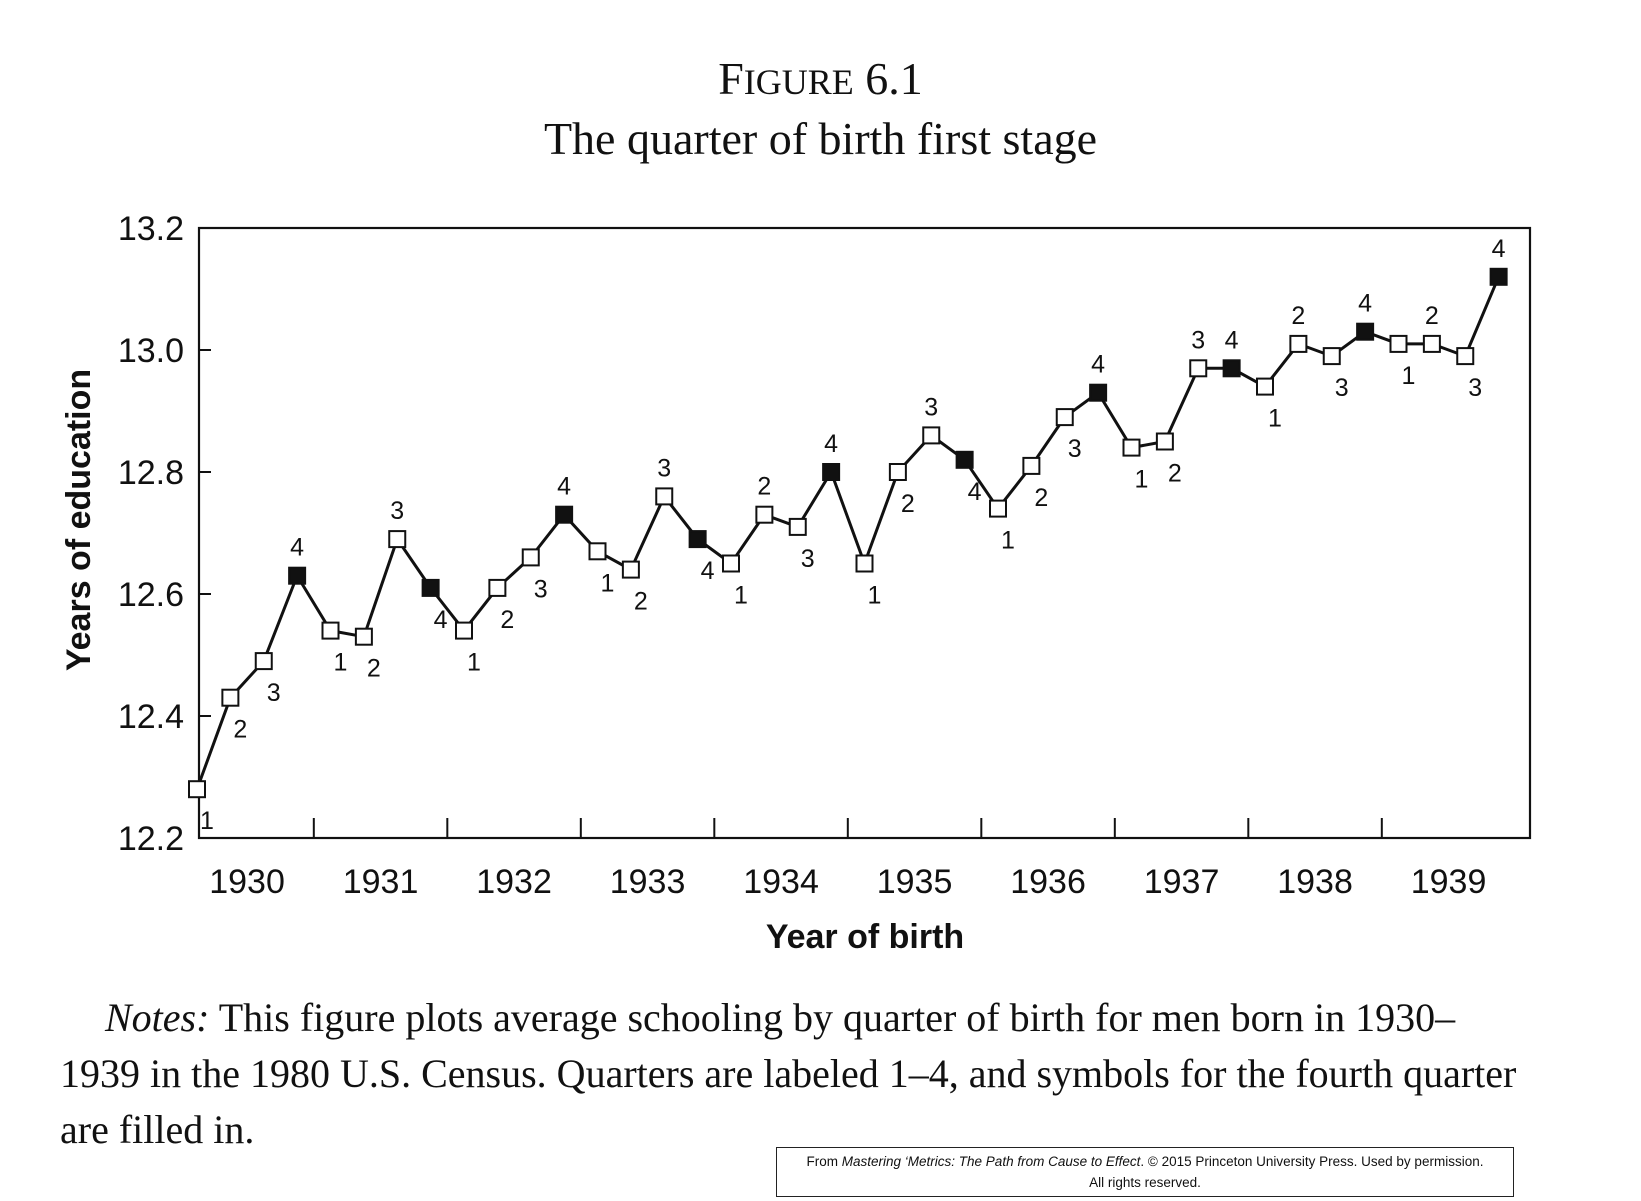 This screenshot has height=1201, width=1641. I want to click on credit-line-2: All rights reserved., so click(1145, 1182).